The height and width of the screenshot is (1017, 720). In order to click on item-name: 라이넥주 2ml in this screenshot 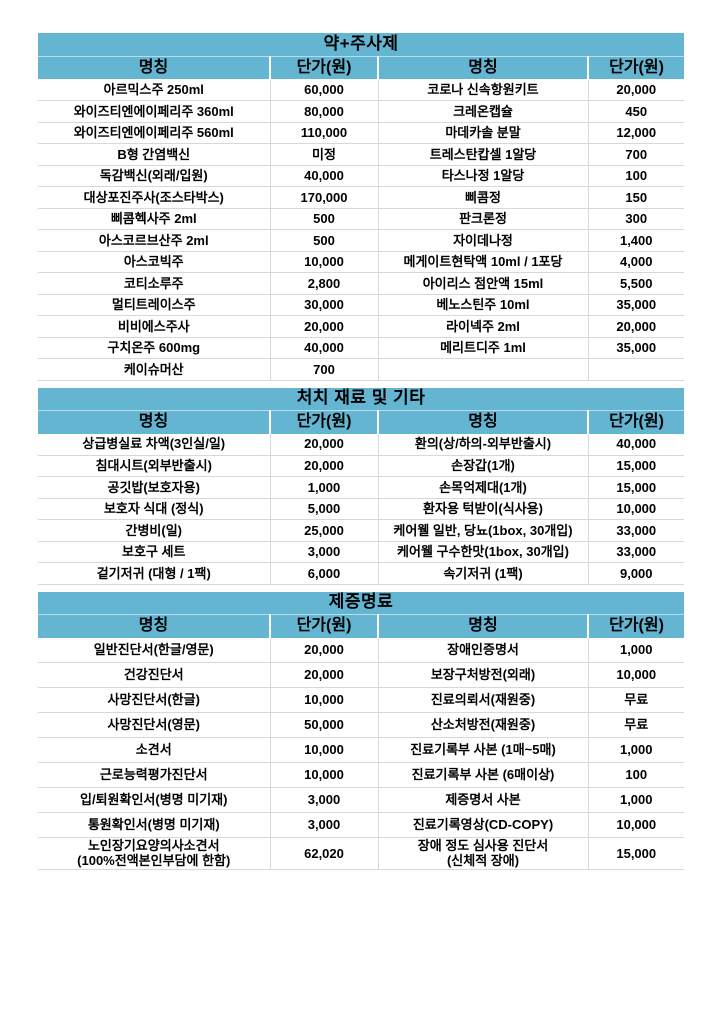, I will do `click(482, 326)`.